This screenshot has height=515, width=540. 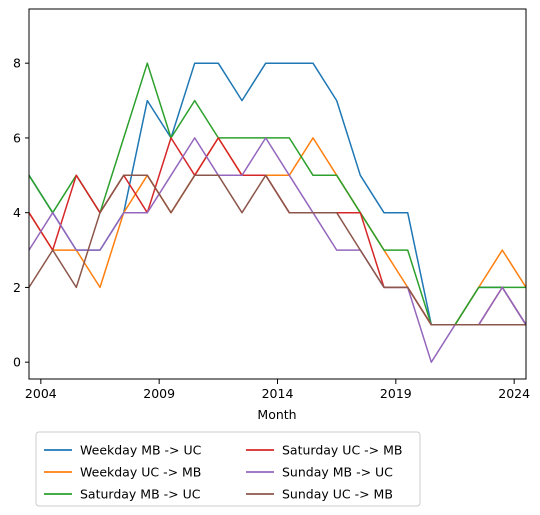 I want to click on x-tick-label: 2024, so click(x=514, y=393).